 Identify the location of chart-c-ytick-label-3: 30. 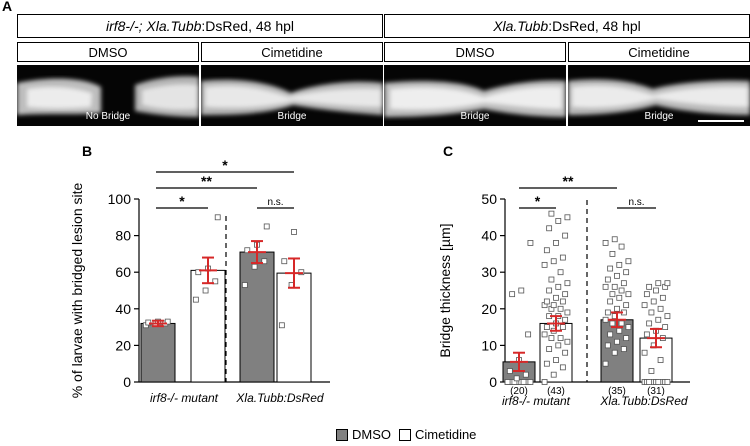
(489, 272).